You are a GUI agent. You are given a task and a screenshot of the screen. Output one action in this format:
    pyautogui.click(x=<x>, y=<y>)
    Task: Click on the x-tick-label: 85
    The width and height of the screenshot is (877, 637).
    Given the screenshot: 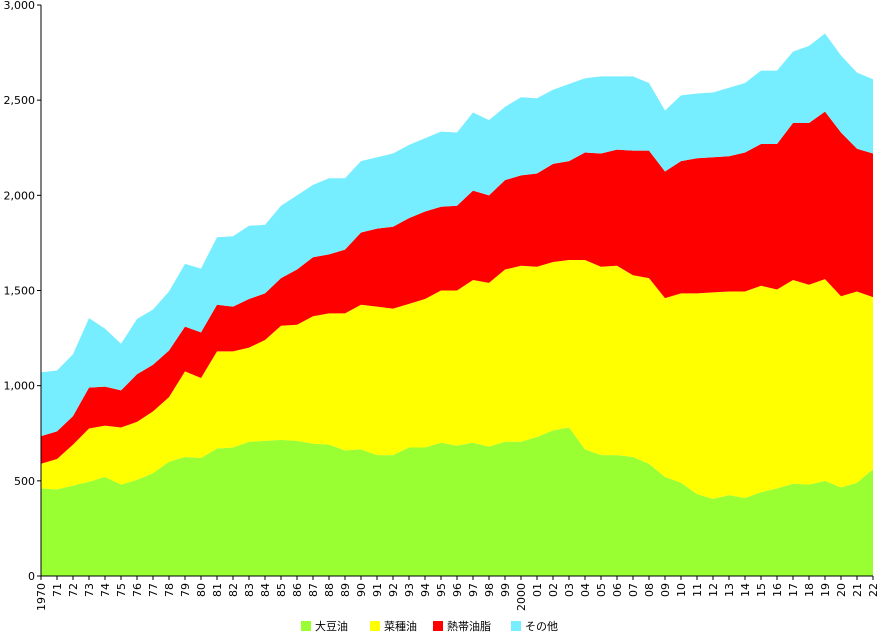 What is the action you would take?
    pyautogui.click(x=281, y=590)
    